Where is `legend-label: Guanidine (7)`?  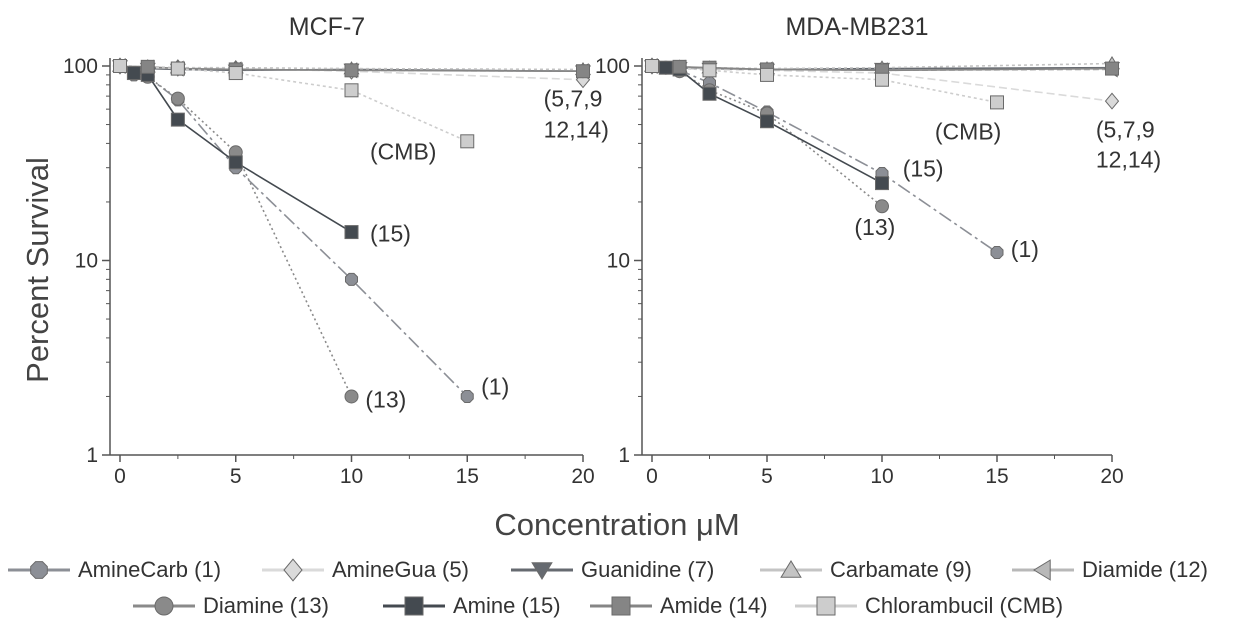
legend-label: Guanidine (7) is located at coordinates (647, 569).